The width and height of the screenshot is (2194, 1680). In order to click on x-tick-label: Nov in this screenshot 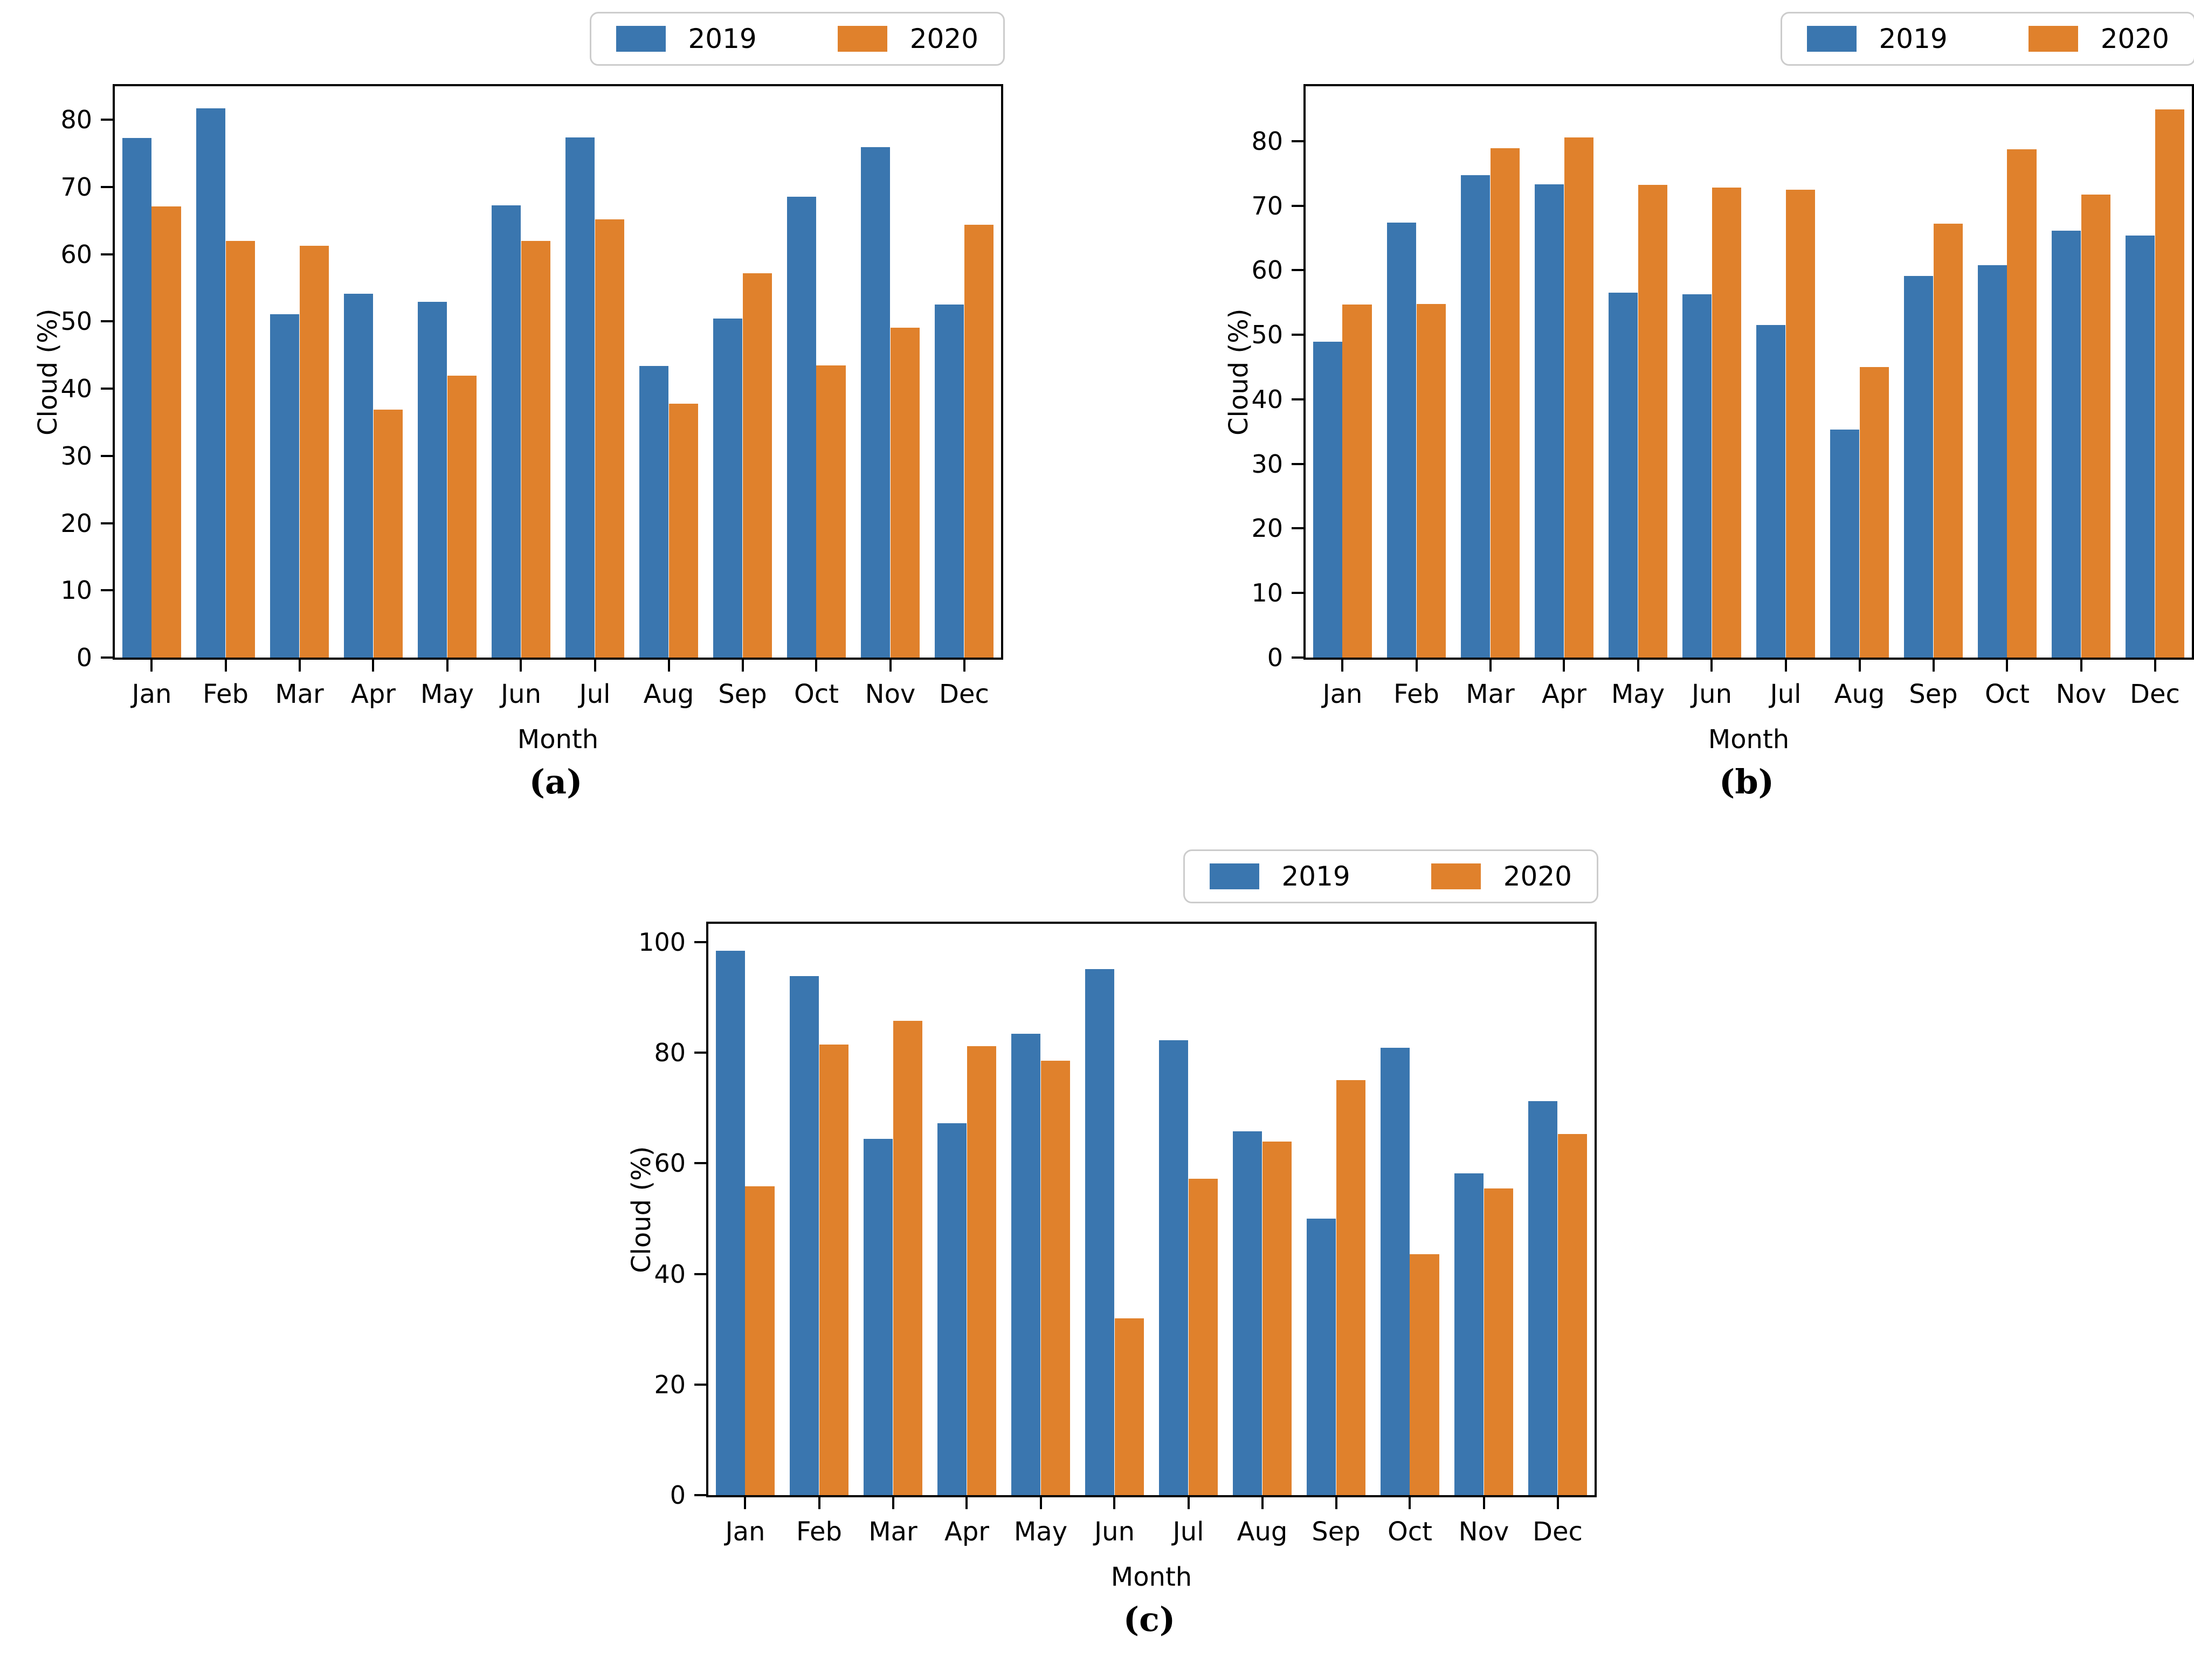, I will do `click(1484, 1532)`.